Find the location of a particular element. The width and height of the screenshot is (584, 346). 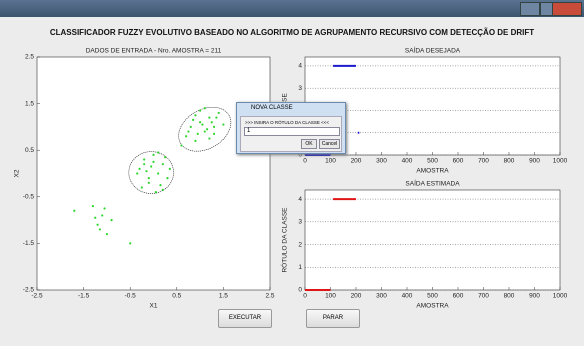

y-tick-label: -0.5 is located at coordinates (29, 197).